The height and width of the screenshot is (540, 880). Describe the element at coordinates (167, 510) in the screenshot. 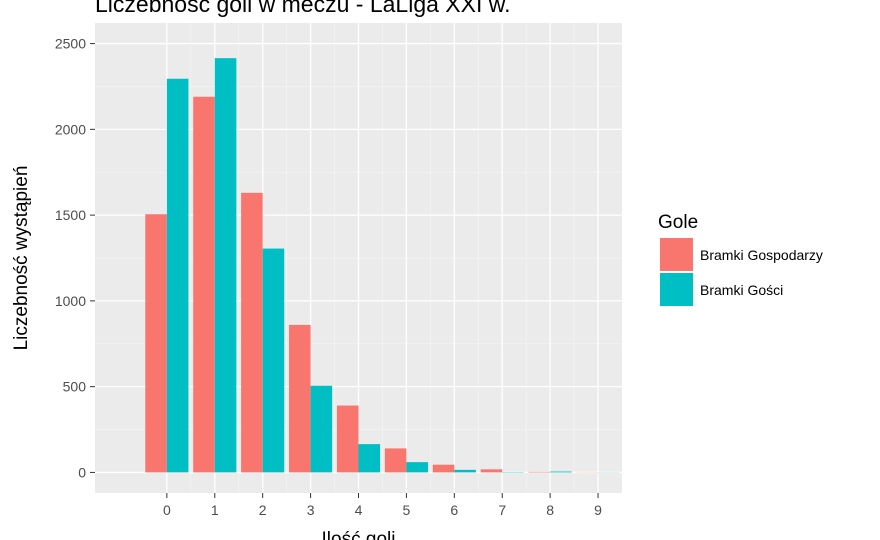

I see `x-tick-label: 0` at that location.